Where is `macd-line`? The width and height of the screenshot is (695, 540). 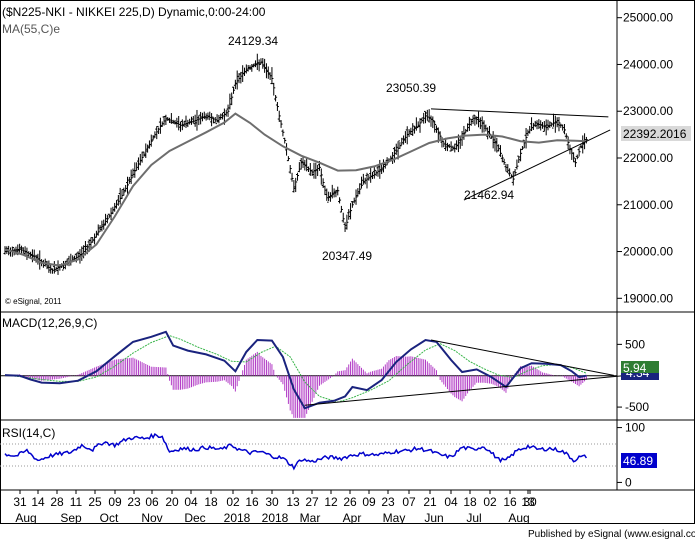 macd-line is located at coordinates (295, 370).